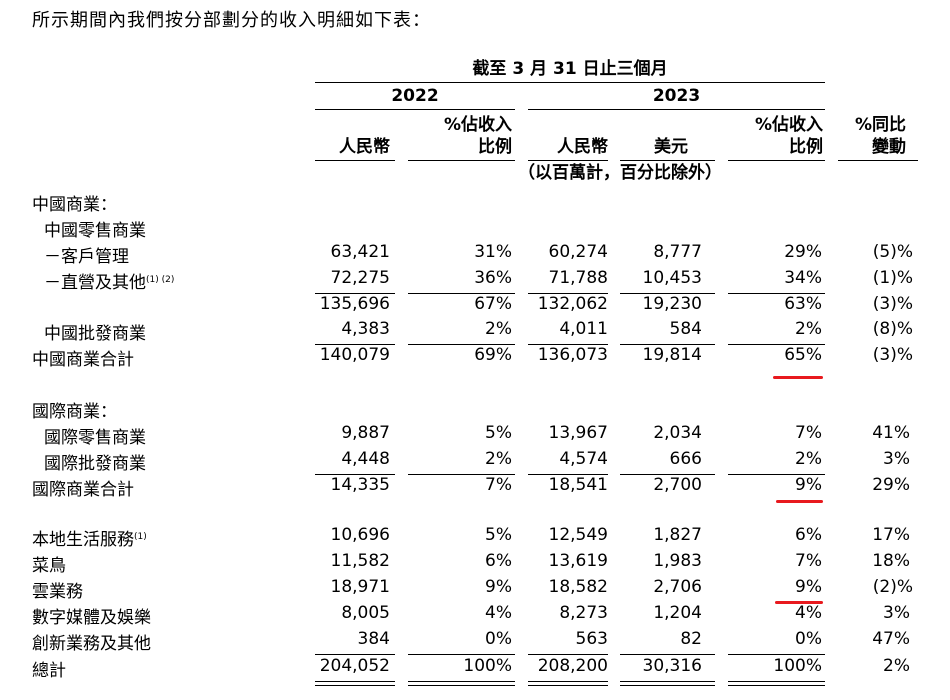  I want to click on cell-usd-2023: 2,706, so click(677, 587).